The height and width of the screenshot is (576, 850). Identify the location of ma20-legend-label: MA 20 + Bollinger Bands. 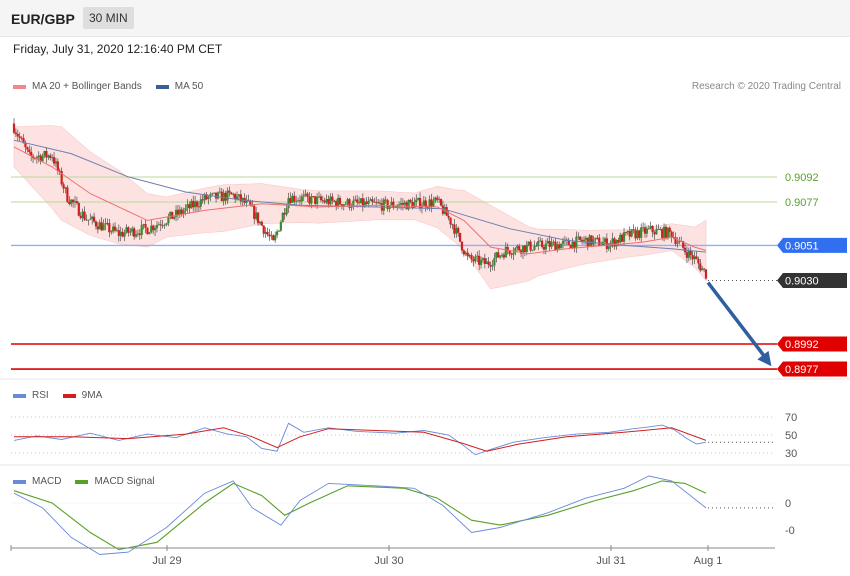
(87, 86).